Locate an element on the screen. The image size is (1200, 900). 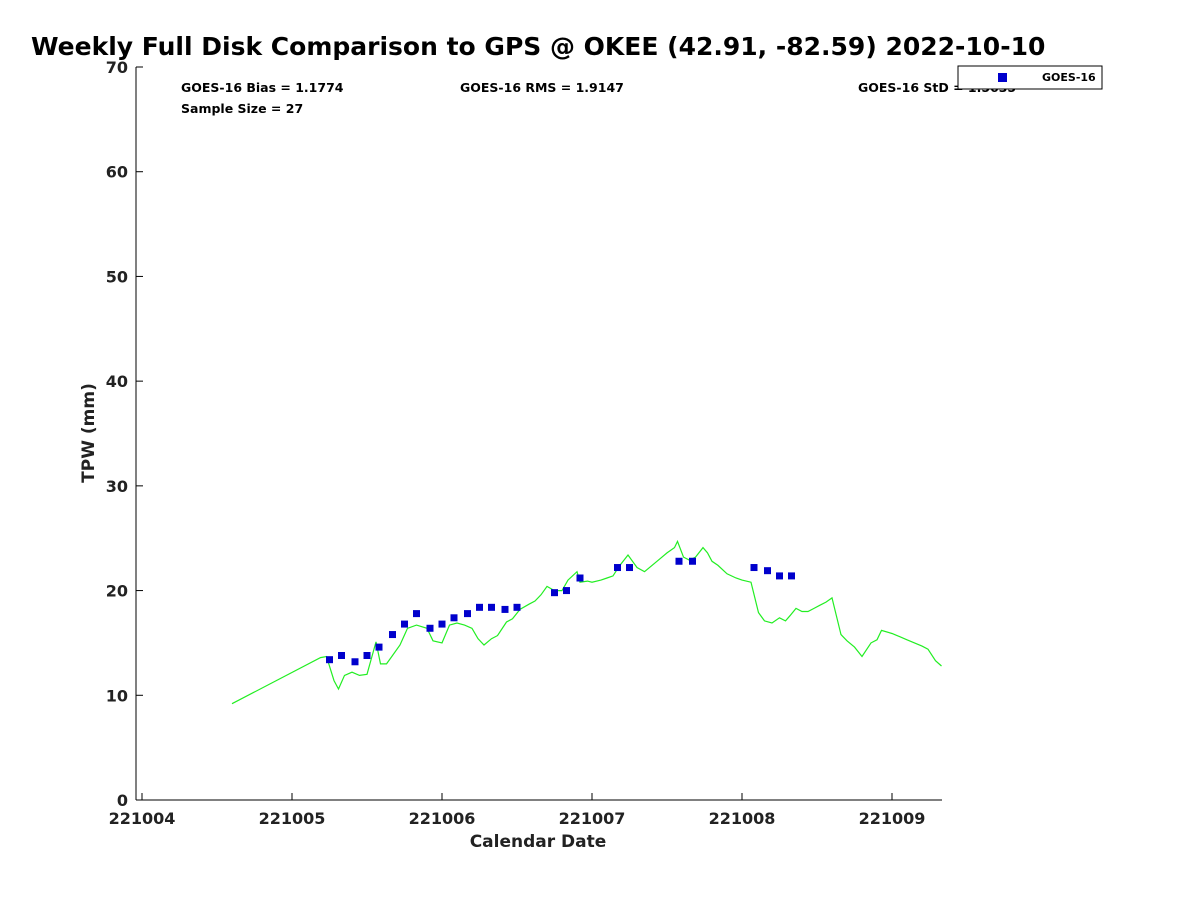
legend: GOES-16 is located at coordinates (1030, 77).